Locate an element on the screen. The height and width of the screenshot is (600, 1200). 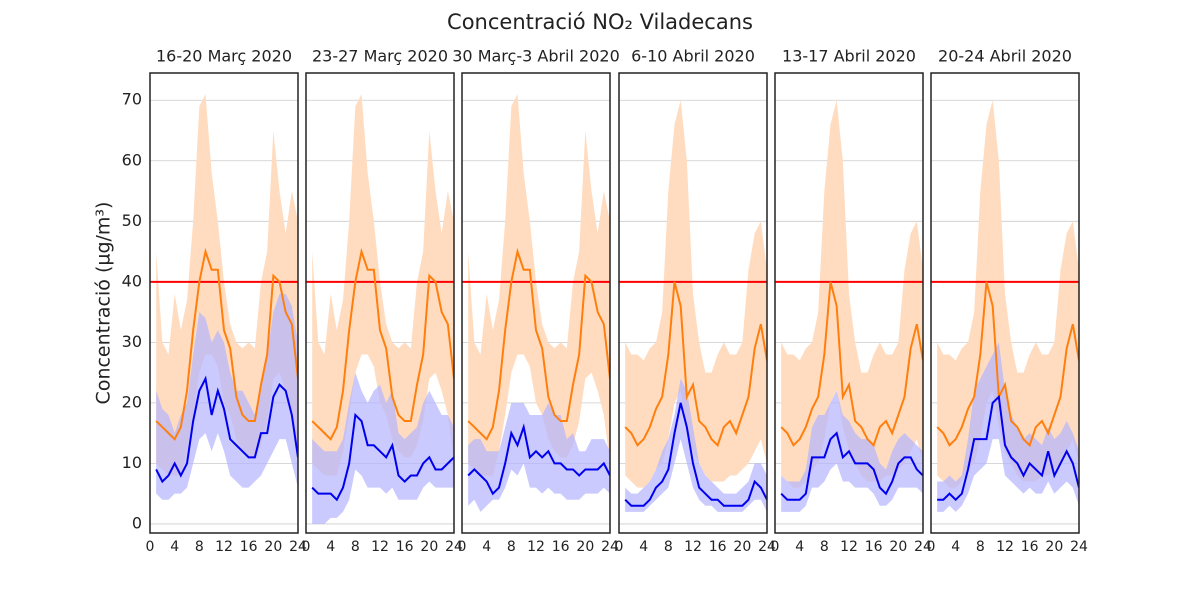
figure-title: Concentració NO₂ Viladecans is located at coordinates (600, 22).